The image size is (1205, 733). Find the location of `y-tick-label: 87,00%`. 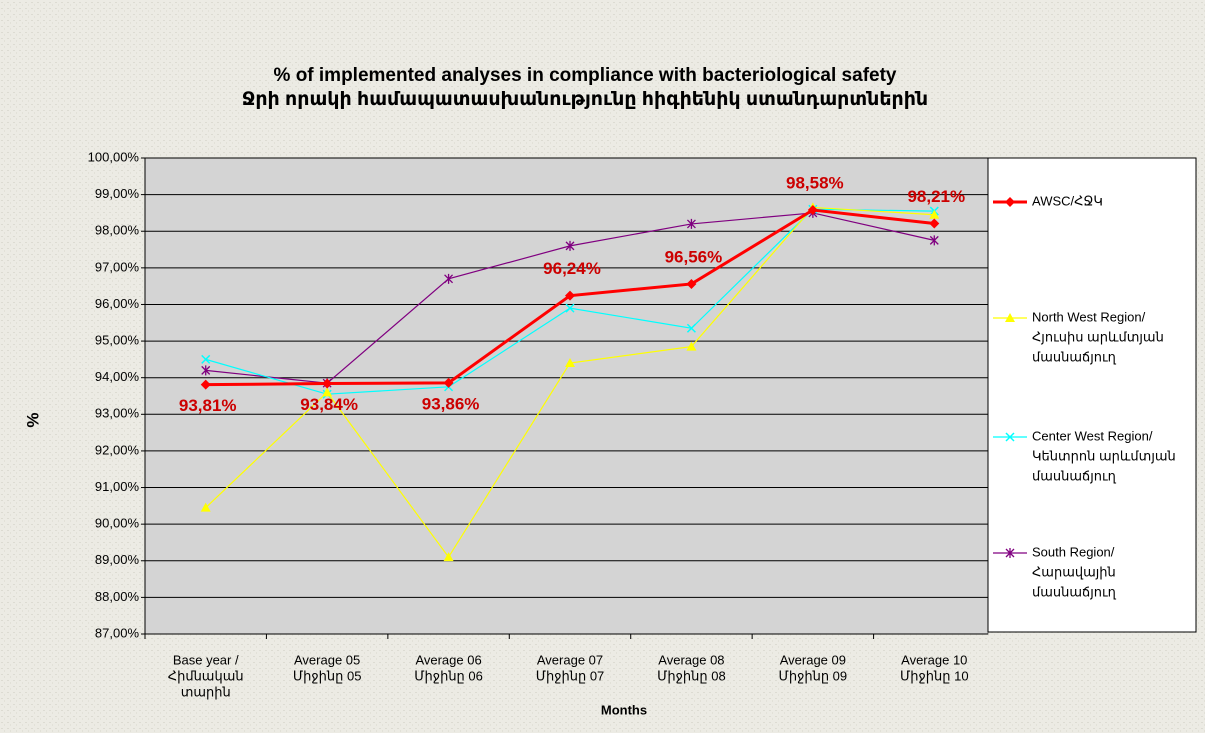

y-tick-label: 87,00% is located at coordinates (117, 632).